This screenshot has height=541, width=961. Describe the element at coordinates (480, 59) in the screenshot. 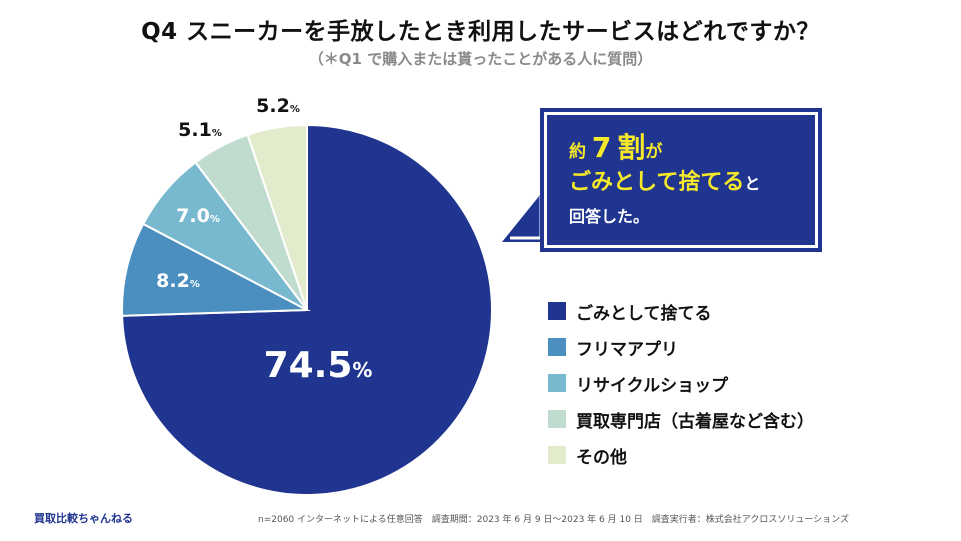

I see `chart-subtitle: （＊Q1 で購入または貰ったことがある人に質問）` at that location.